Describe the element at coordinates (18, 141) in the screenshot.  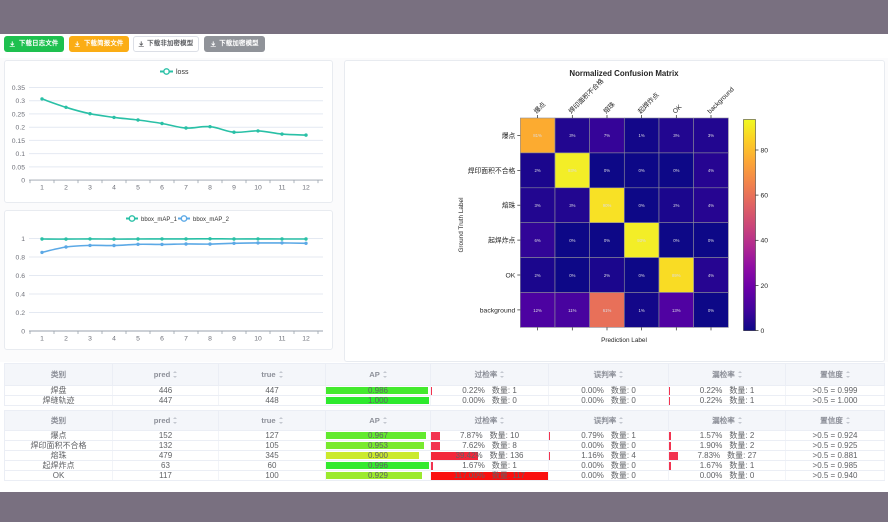
I see `svg-text: 0.15` at that location.